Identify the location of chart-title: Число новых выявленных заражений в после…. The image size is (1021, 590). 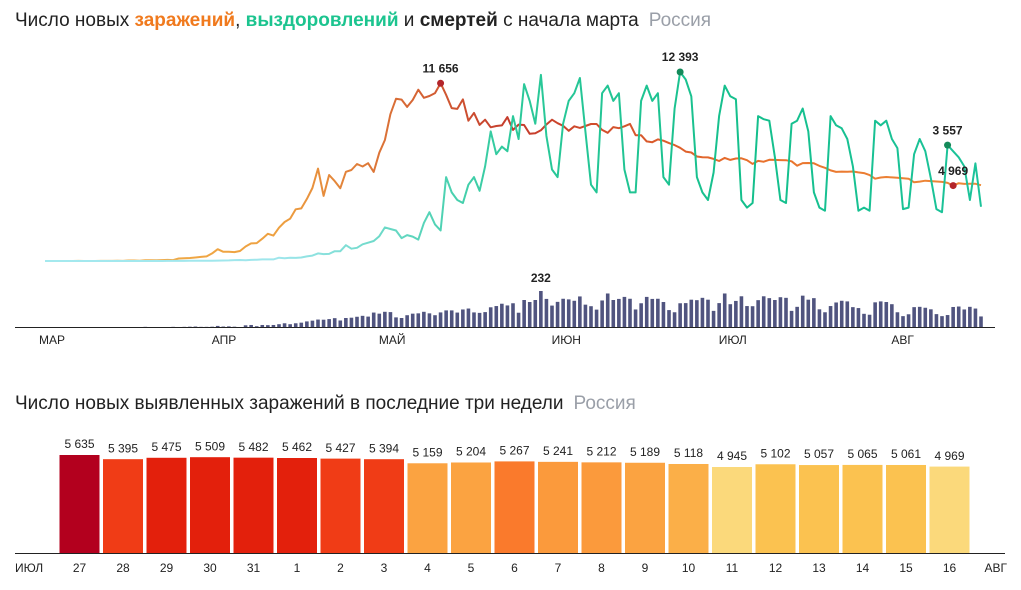
(325, 403).